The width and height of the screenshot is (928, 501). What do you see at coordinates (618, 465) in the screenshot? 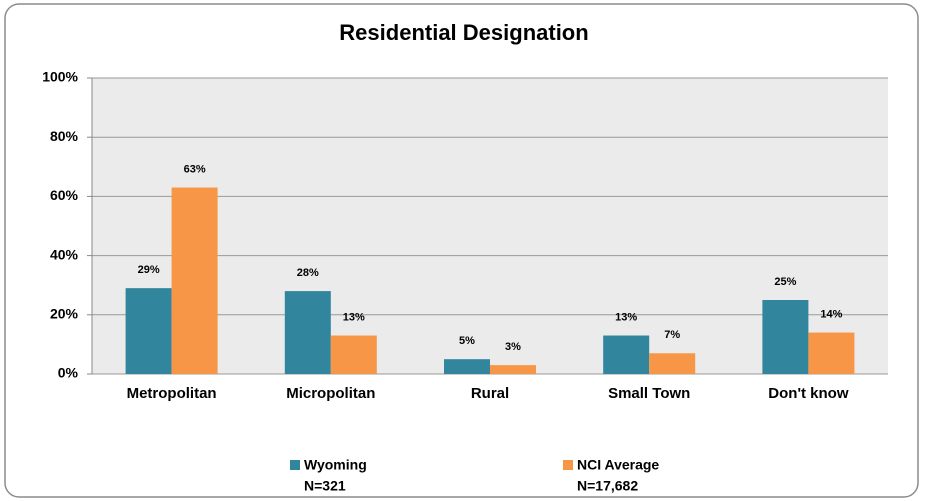
I see `legend-label: NCI Average` at bounding box center [618, 465].